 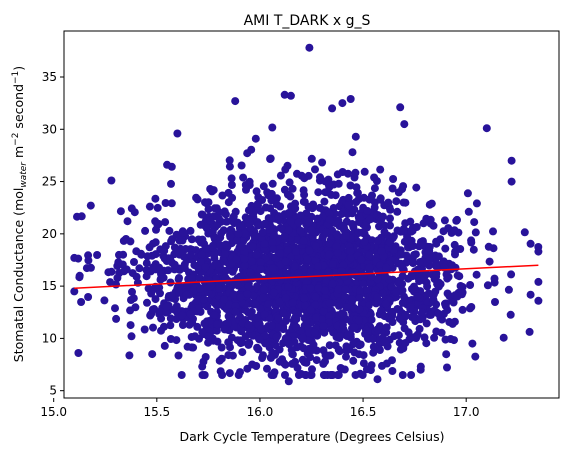 I want to click on y-axis: 5 10 15 20 25 30 35, so click(x=53, y=234).